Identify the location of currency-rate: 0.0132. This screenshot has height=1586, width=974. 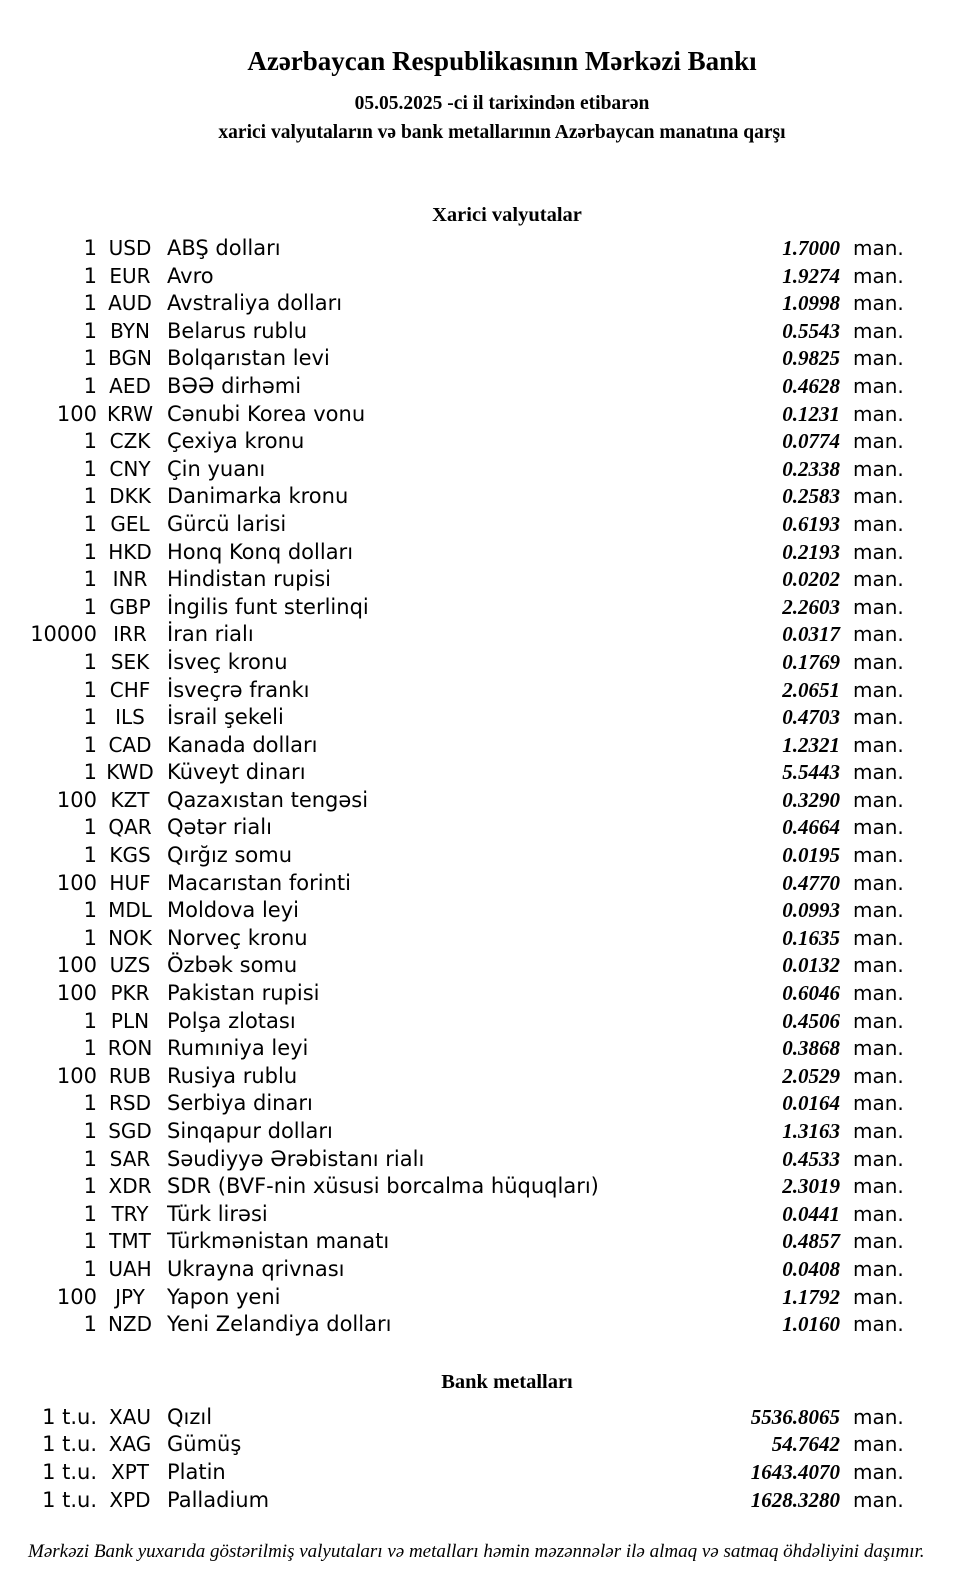
(811, 965).